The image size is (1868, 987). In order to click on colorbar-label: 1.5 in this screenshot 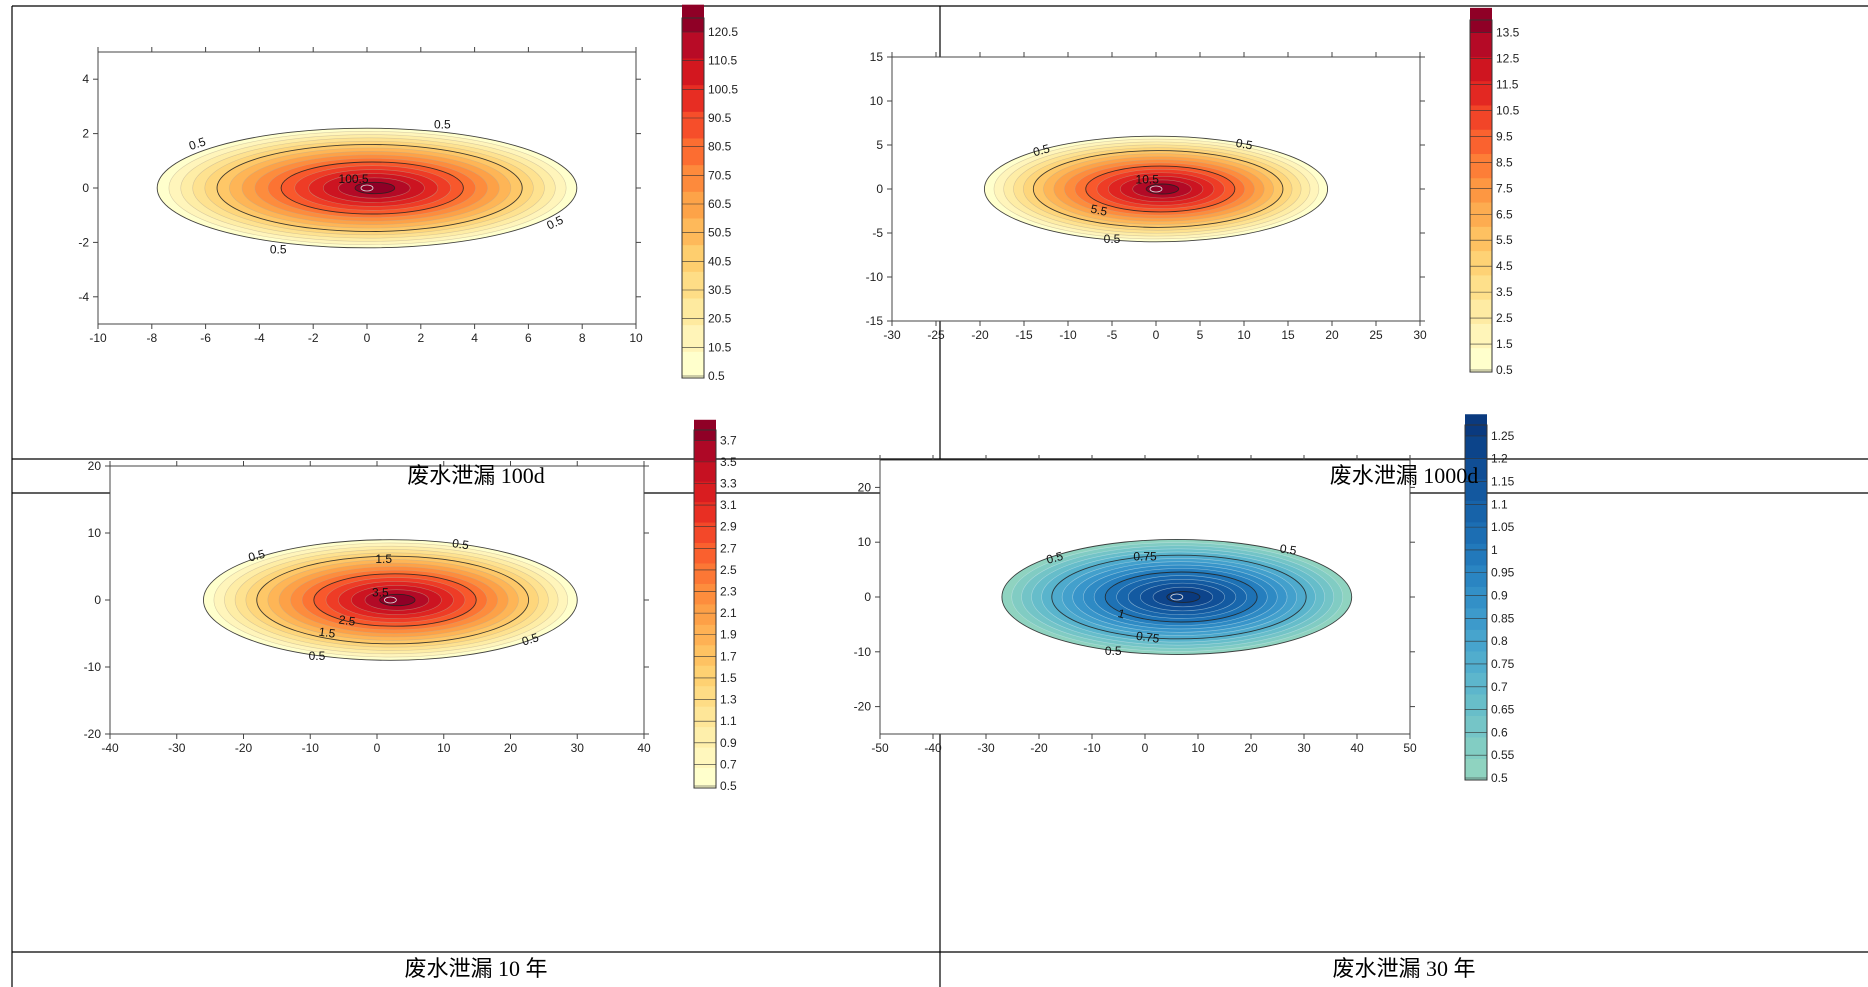, I will do `click(728, 678)`.